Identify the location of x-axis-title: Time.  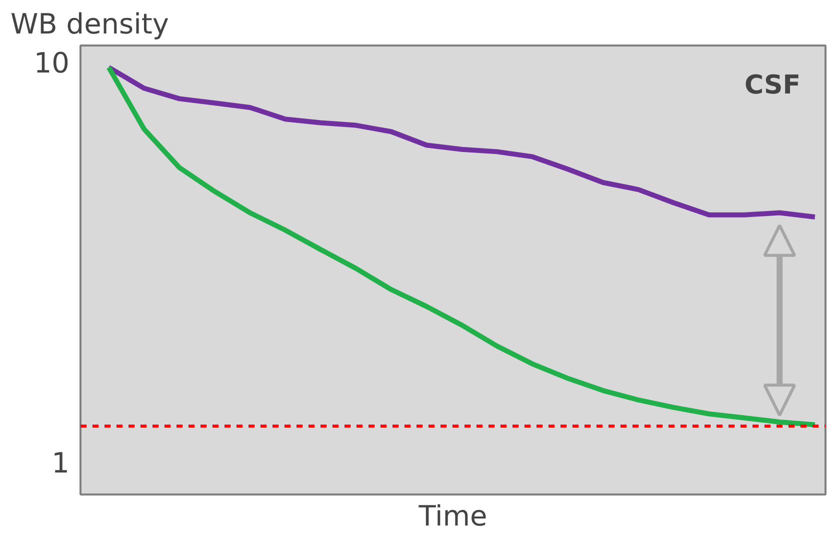
(453, 516).